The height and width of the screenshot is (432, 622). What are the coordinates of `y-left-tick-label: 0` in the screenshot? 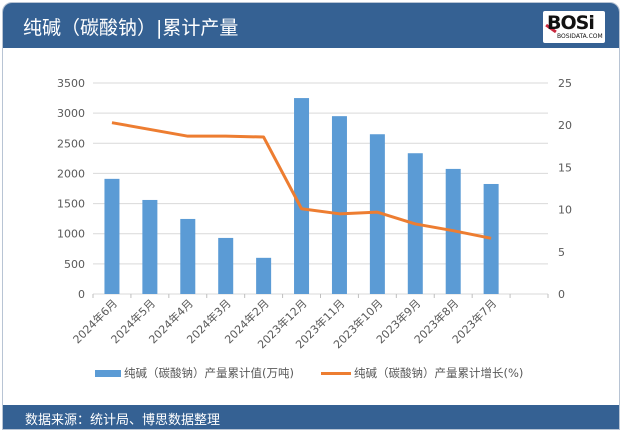 It's located at (81, 294).